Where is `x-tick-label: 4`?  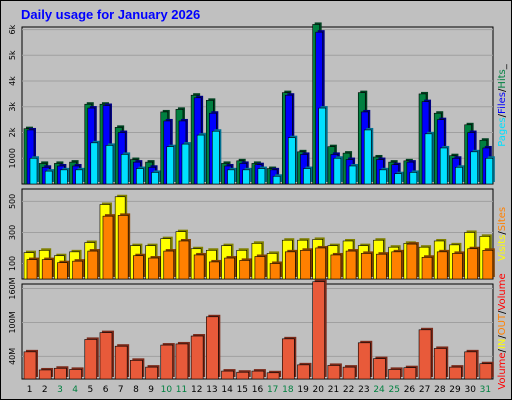
x-tick-label: 4 is located at coordinates (75, 390).